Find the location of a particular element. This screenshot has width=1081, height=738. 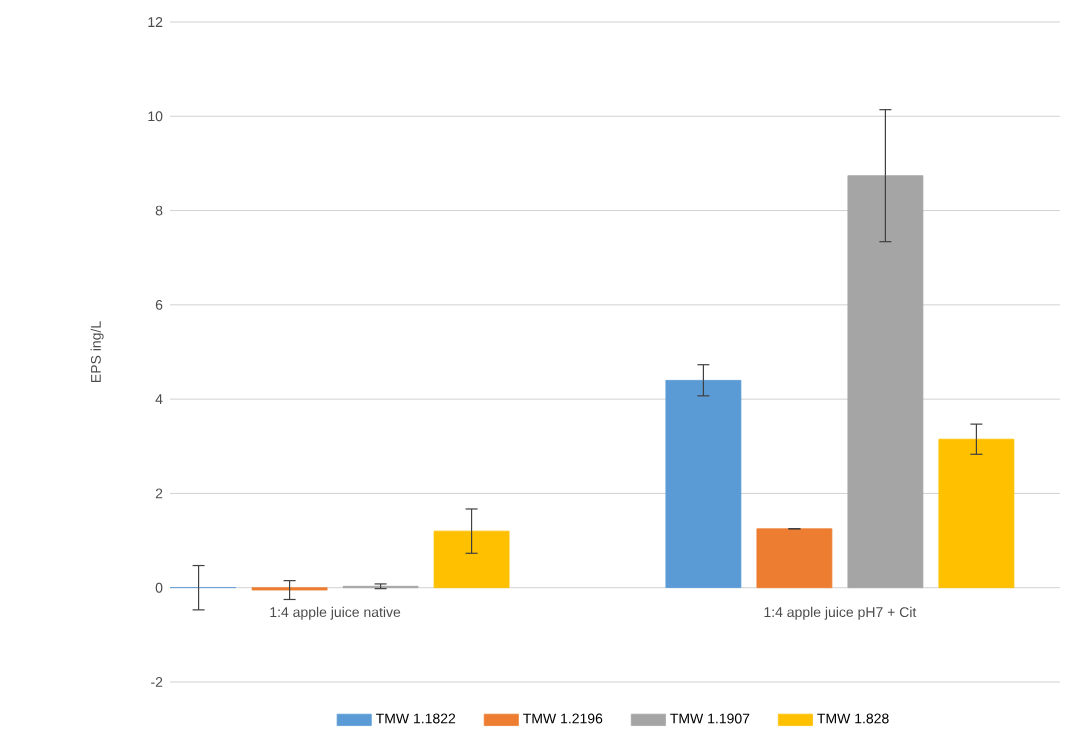

y-tick-label: 12 is located at coordinates (155, 22).